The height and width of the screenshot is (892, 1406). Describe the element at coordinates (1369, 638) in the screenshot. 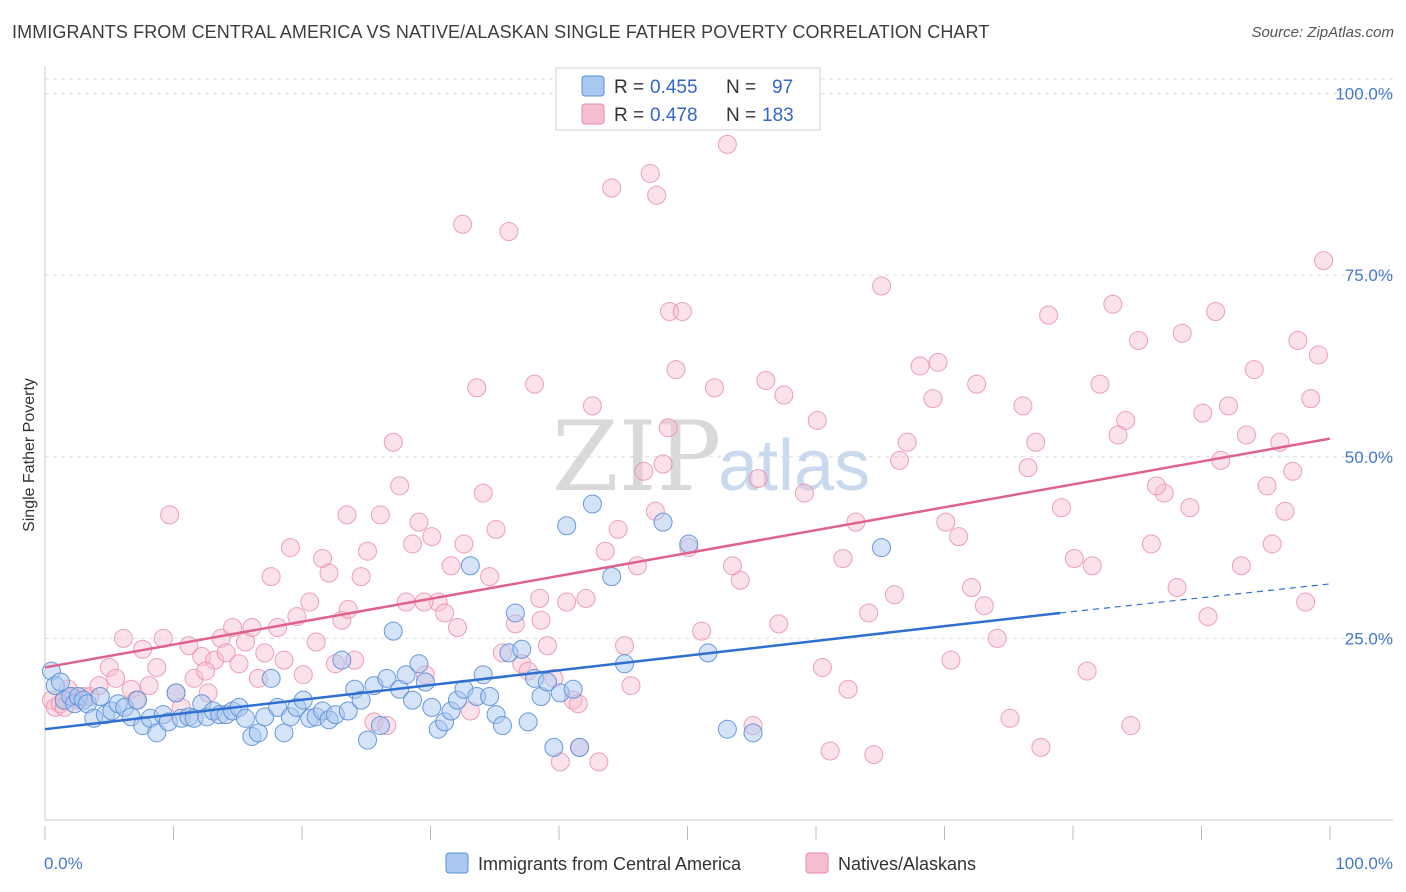

I see `y-tick-label: 25.0%` at that location.